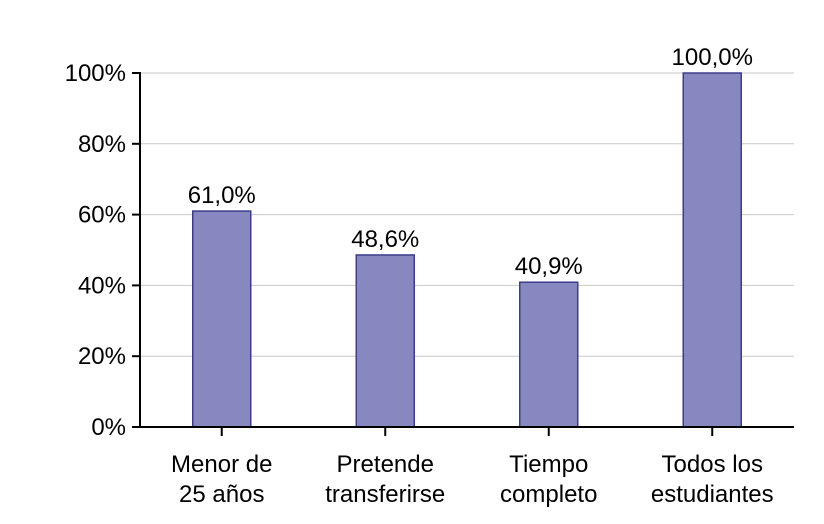 Image resolution: width=824 pixels, height=524 pixels. Describe the element at coordinates (712, 494) in the screenshot. I see `category-label: estudiantes` at that location.